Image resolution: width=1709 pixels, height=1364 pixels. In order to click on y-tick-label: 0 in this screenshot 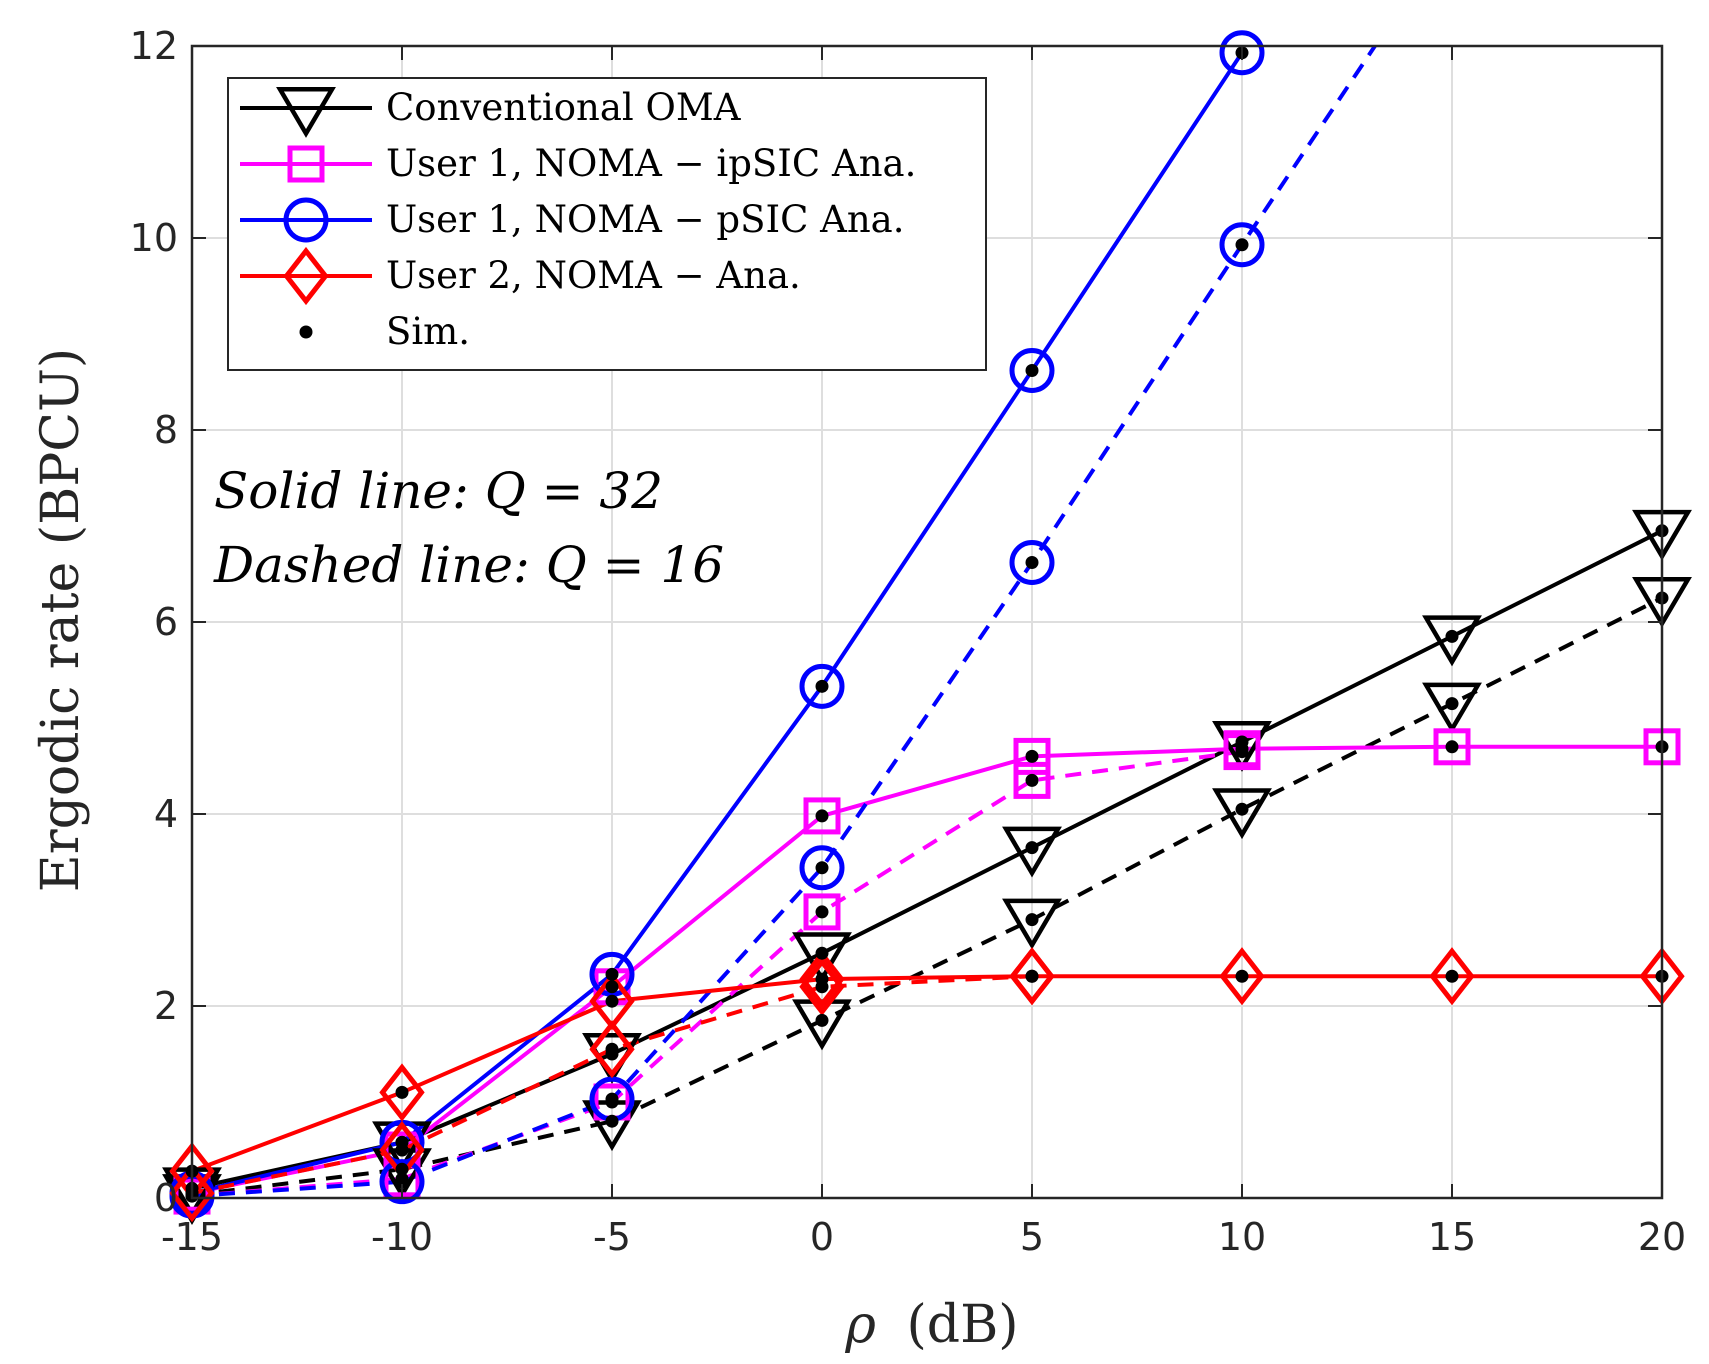, I will do `click(166, 1198)`.